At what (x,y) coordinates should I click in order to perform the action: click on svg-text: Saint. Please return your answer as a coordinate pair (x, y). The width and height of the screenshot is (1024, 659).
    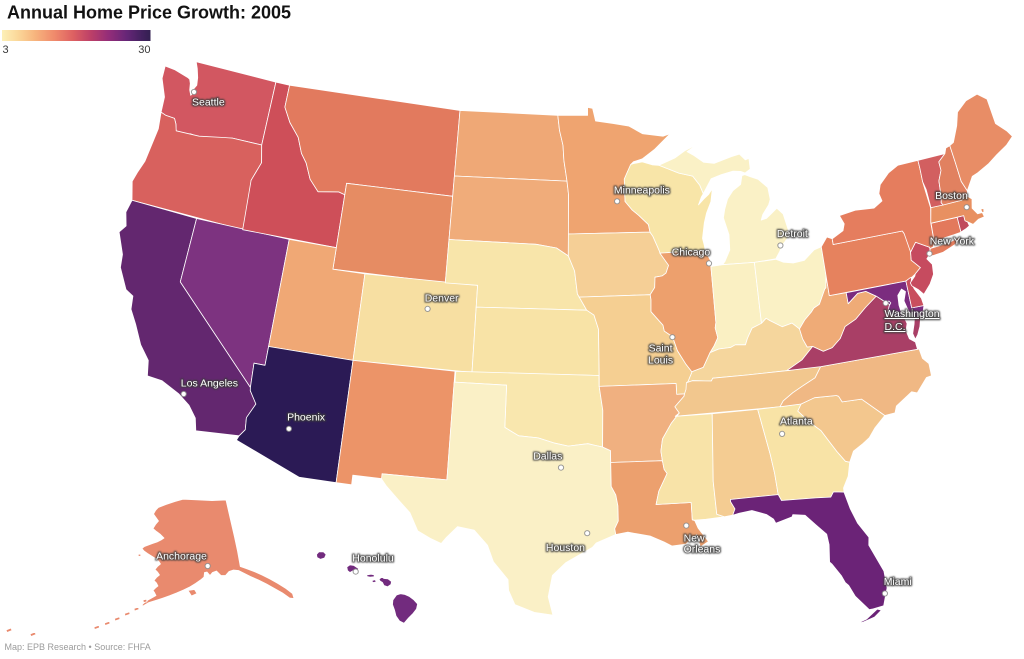
    Looking at the image, I should click on (661, 349).